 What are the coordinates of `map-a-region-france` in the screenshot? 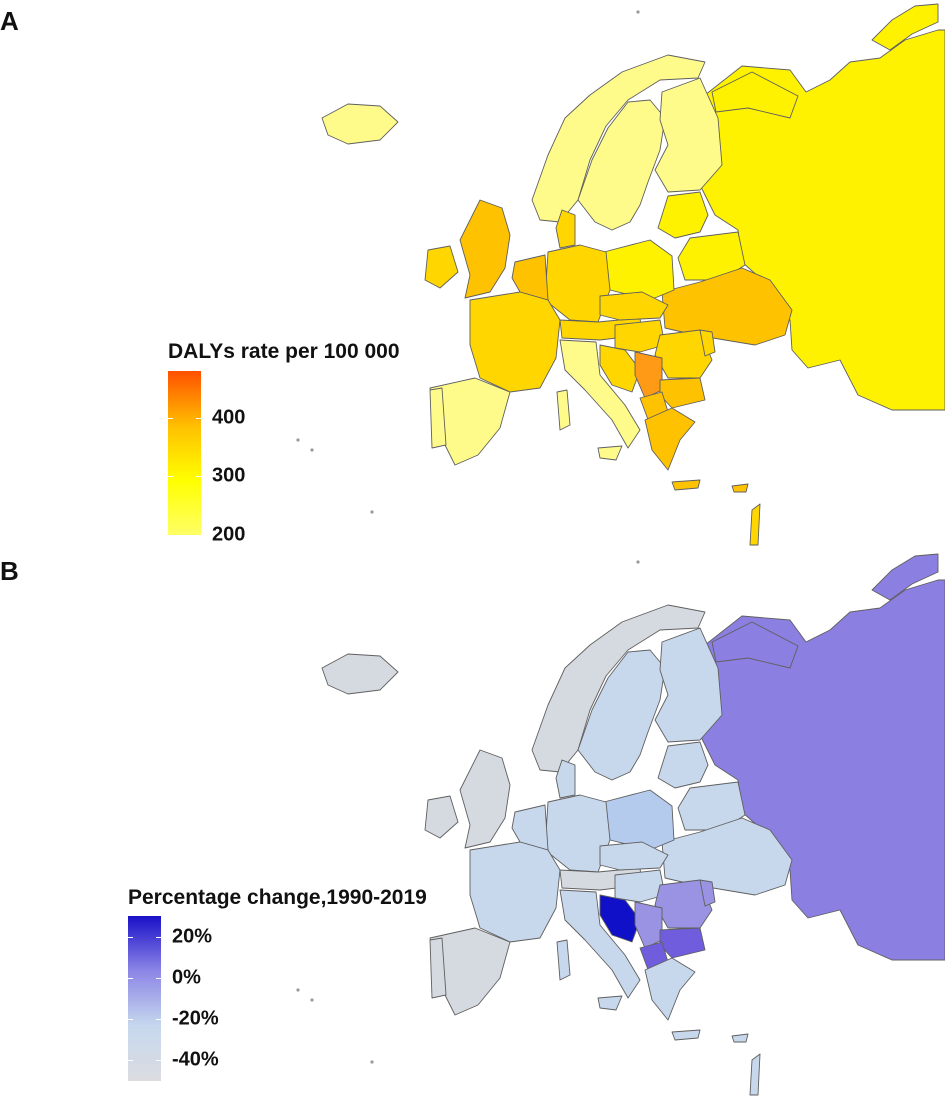 It's located at (515, 342).